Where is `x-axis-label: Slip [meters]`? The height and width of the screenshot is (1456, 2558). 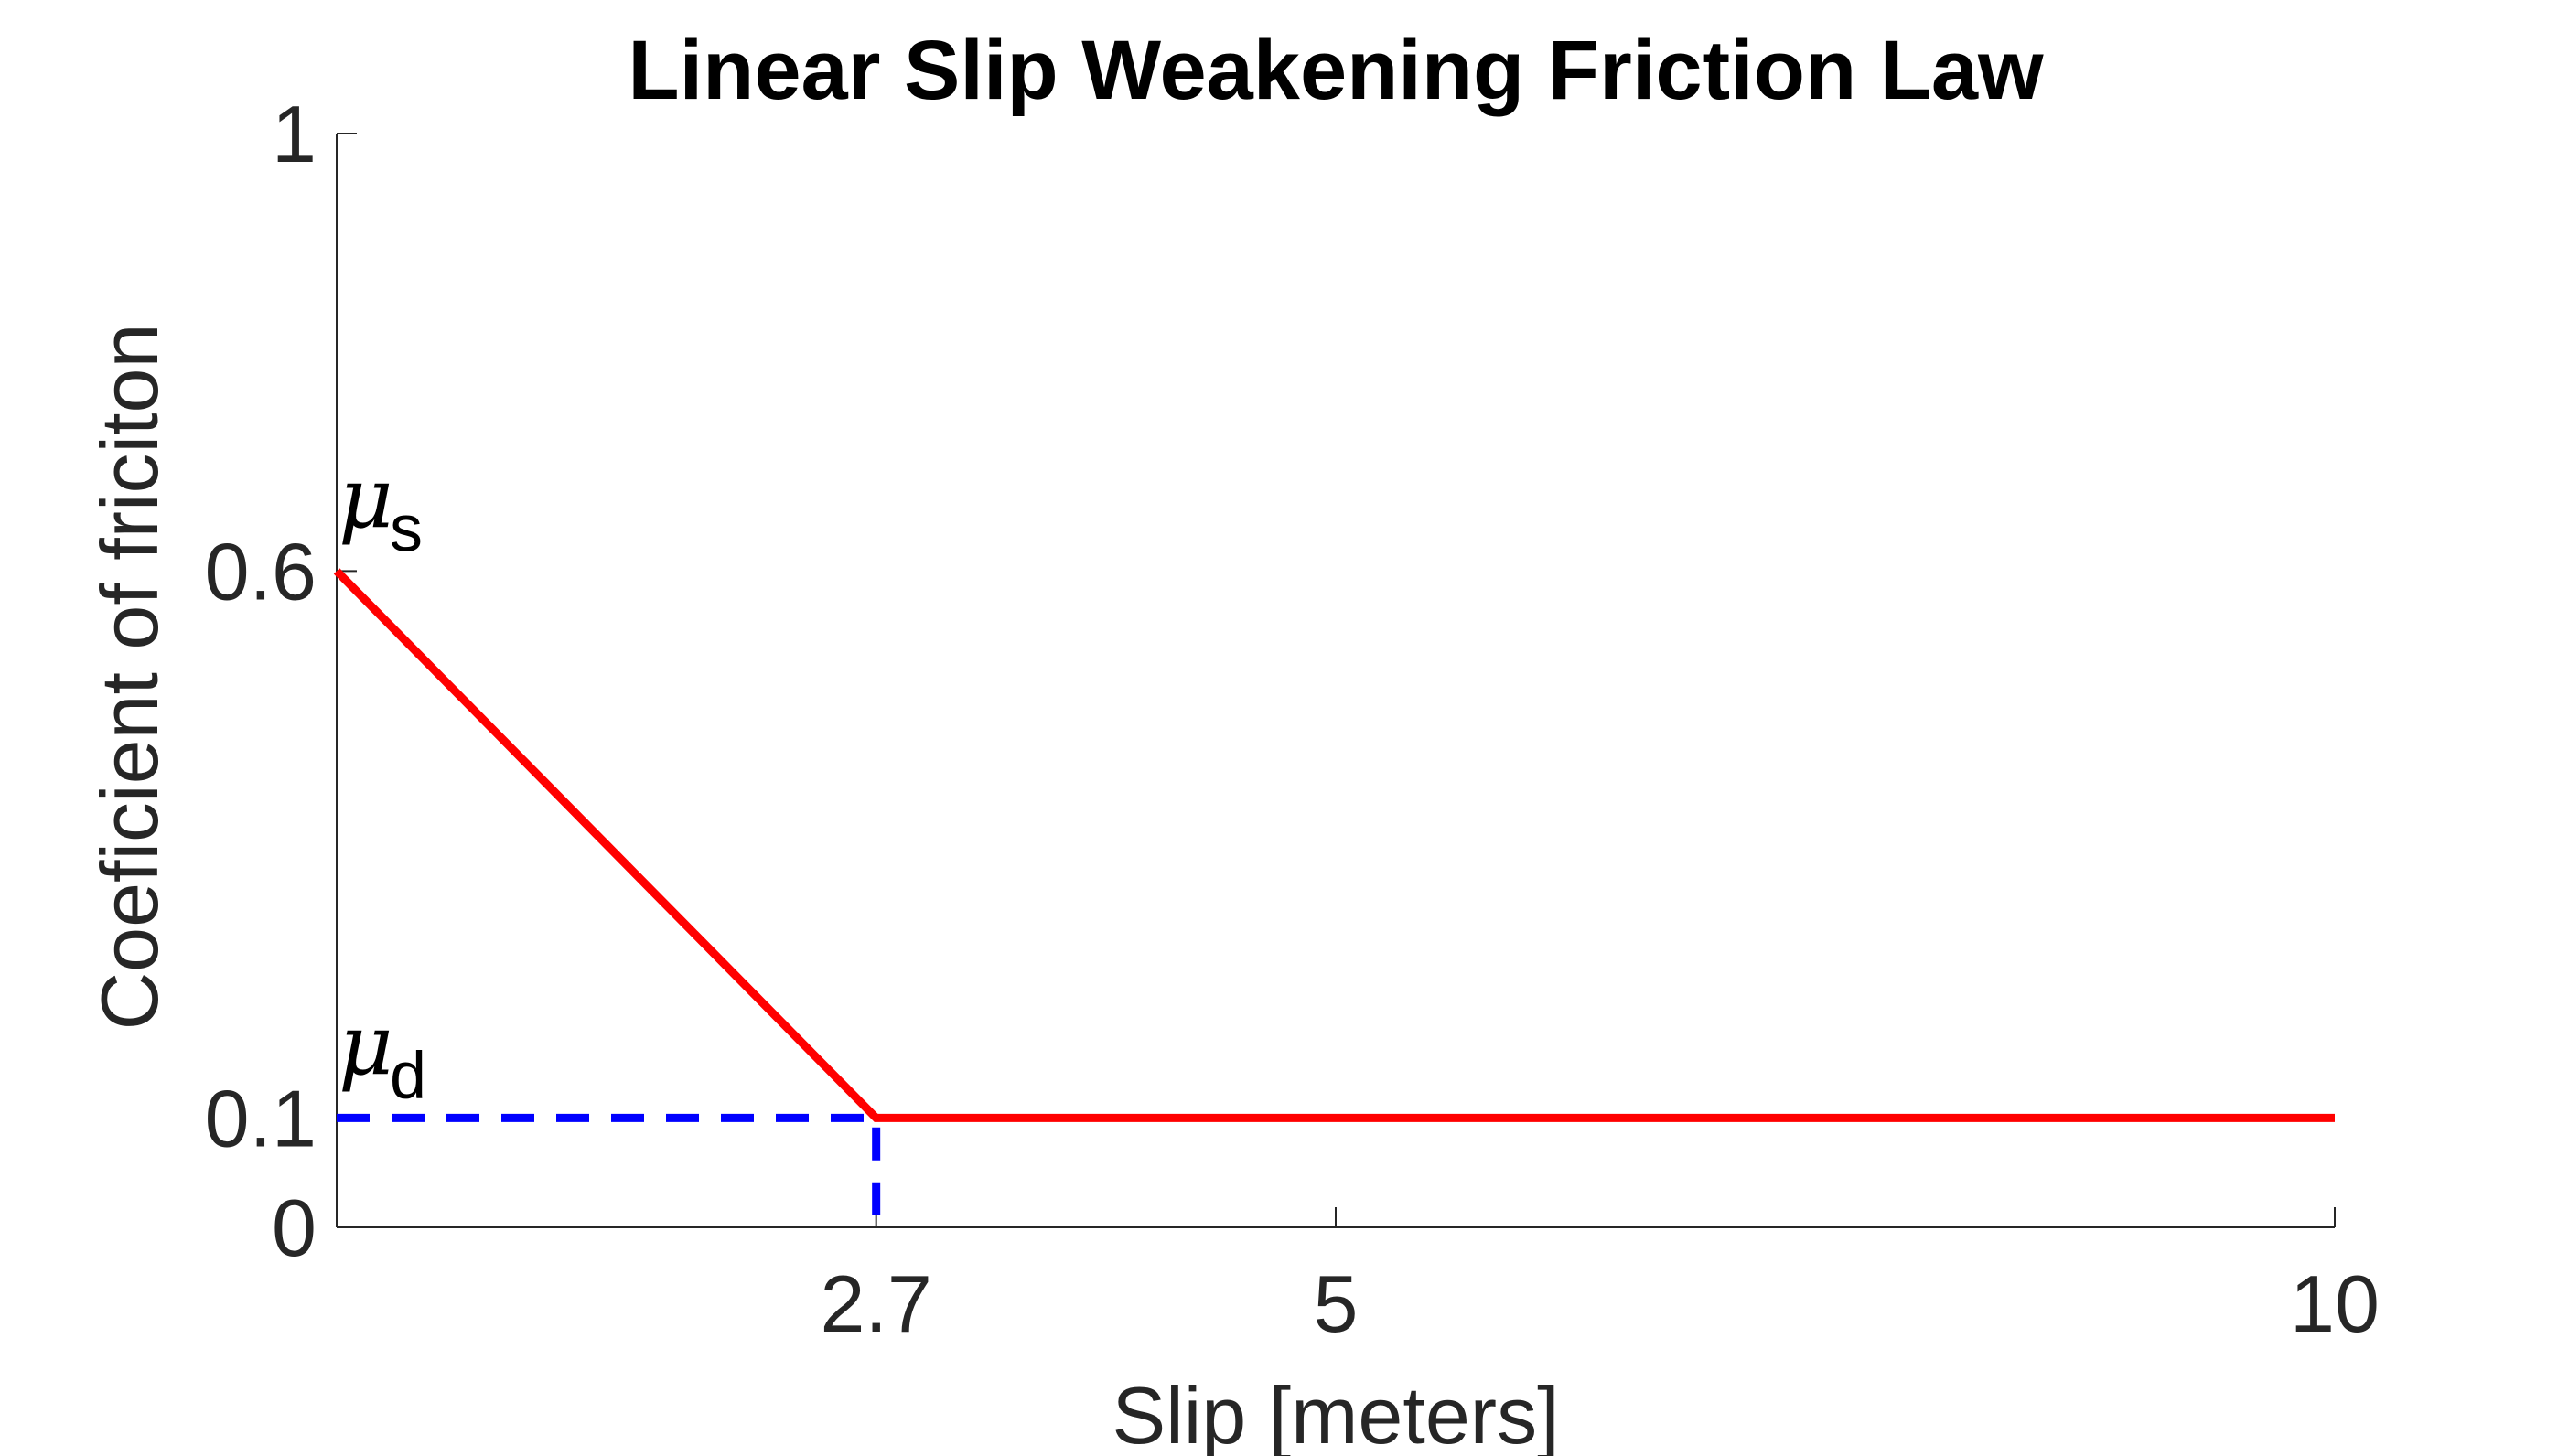 x-axis-label: Slip [meters] is located at coordinates (1335, 1413).